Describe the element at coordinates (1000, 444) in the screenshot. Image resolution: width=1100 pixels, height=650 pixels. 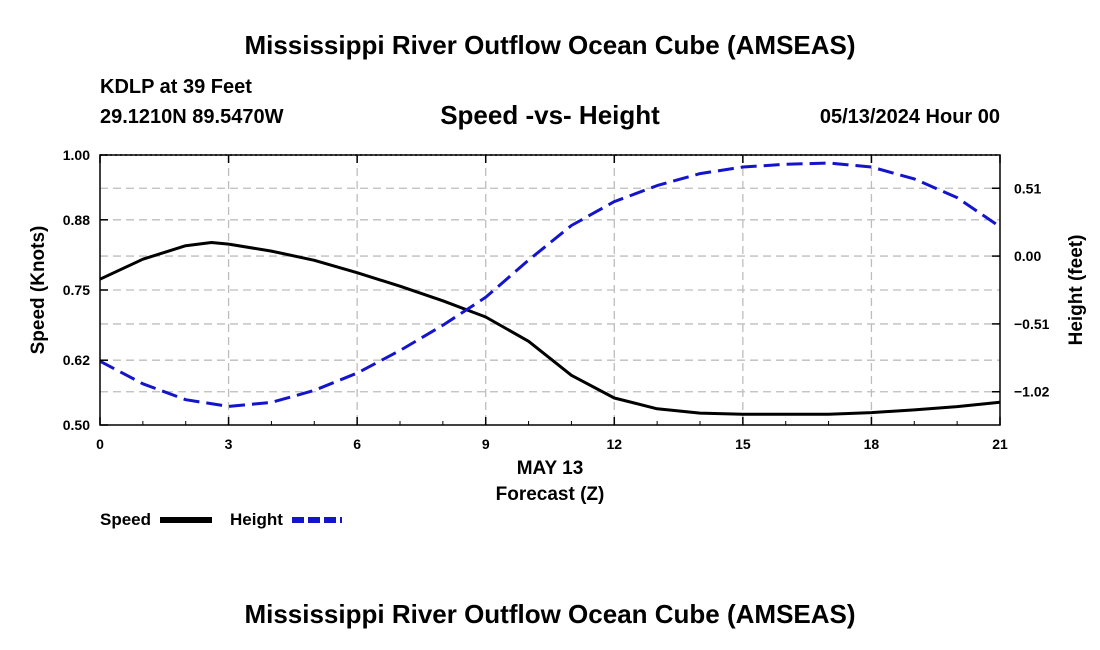
I see `x-tick-label: 21` at that location.